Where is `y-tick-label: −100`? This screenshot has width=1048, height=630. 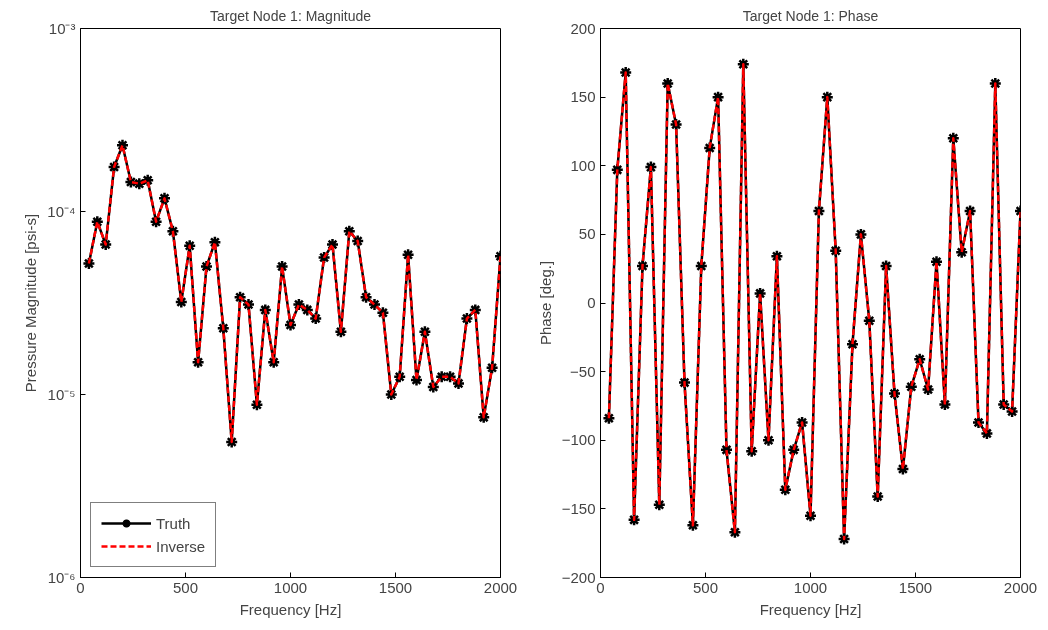 y-tick-label: −100 is located at coordinates (578, 440).